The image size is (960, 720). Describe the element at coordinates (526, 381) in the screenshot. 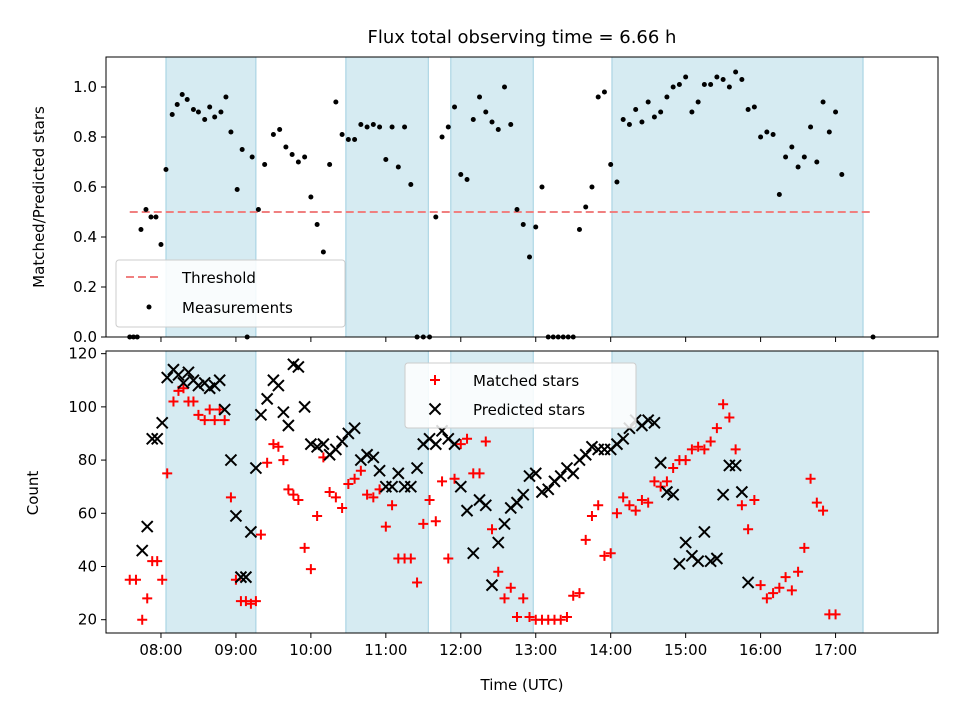

I see `legend-label-matched: Matched stars` at that location.